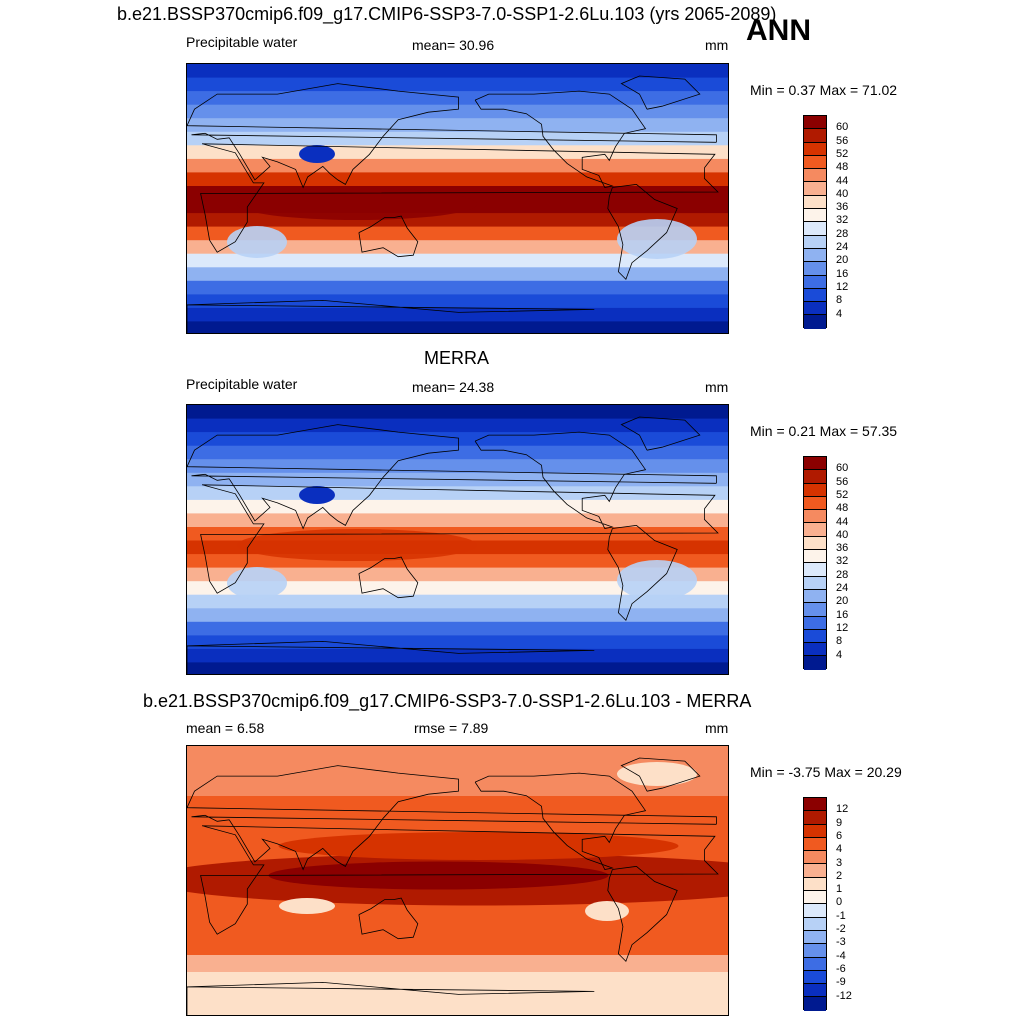 This screenshot has height=1024, width=1024. What do you see at coordinates (839, 902) in the screenshot?
I see `colorbar-tick-label: 0` at bounding box center [839, 902].